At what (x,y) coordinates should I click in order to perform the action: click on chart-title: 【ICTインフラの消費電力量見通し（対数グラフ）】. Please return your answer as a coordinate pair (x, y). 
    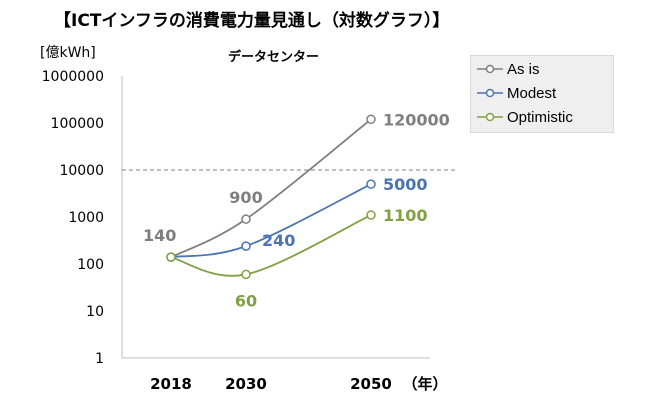
    Looking at the image, I should click on (252, 21).